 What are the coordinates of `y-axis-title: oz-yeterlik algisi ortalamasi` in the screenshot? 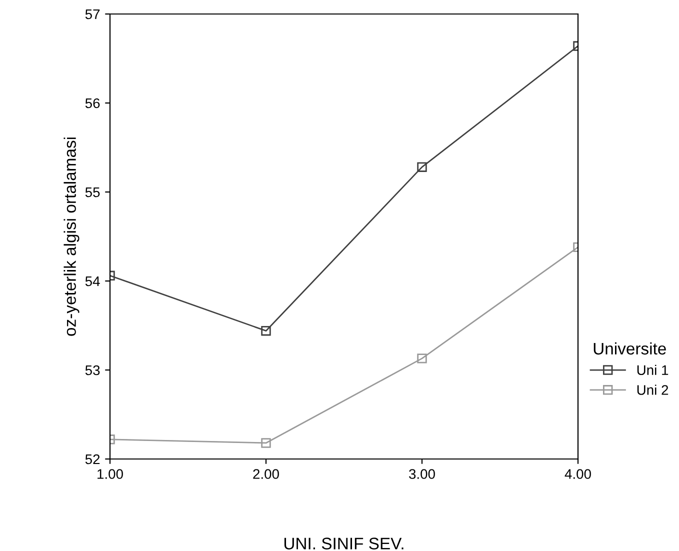 It's located at (72, 237).